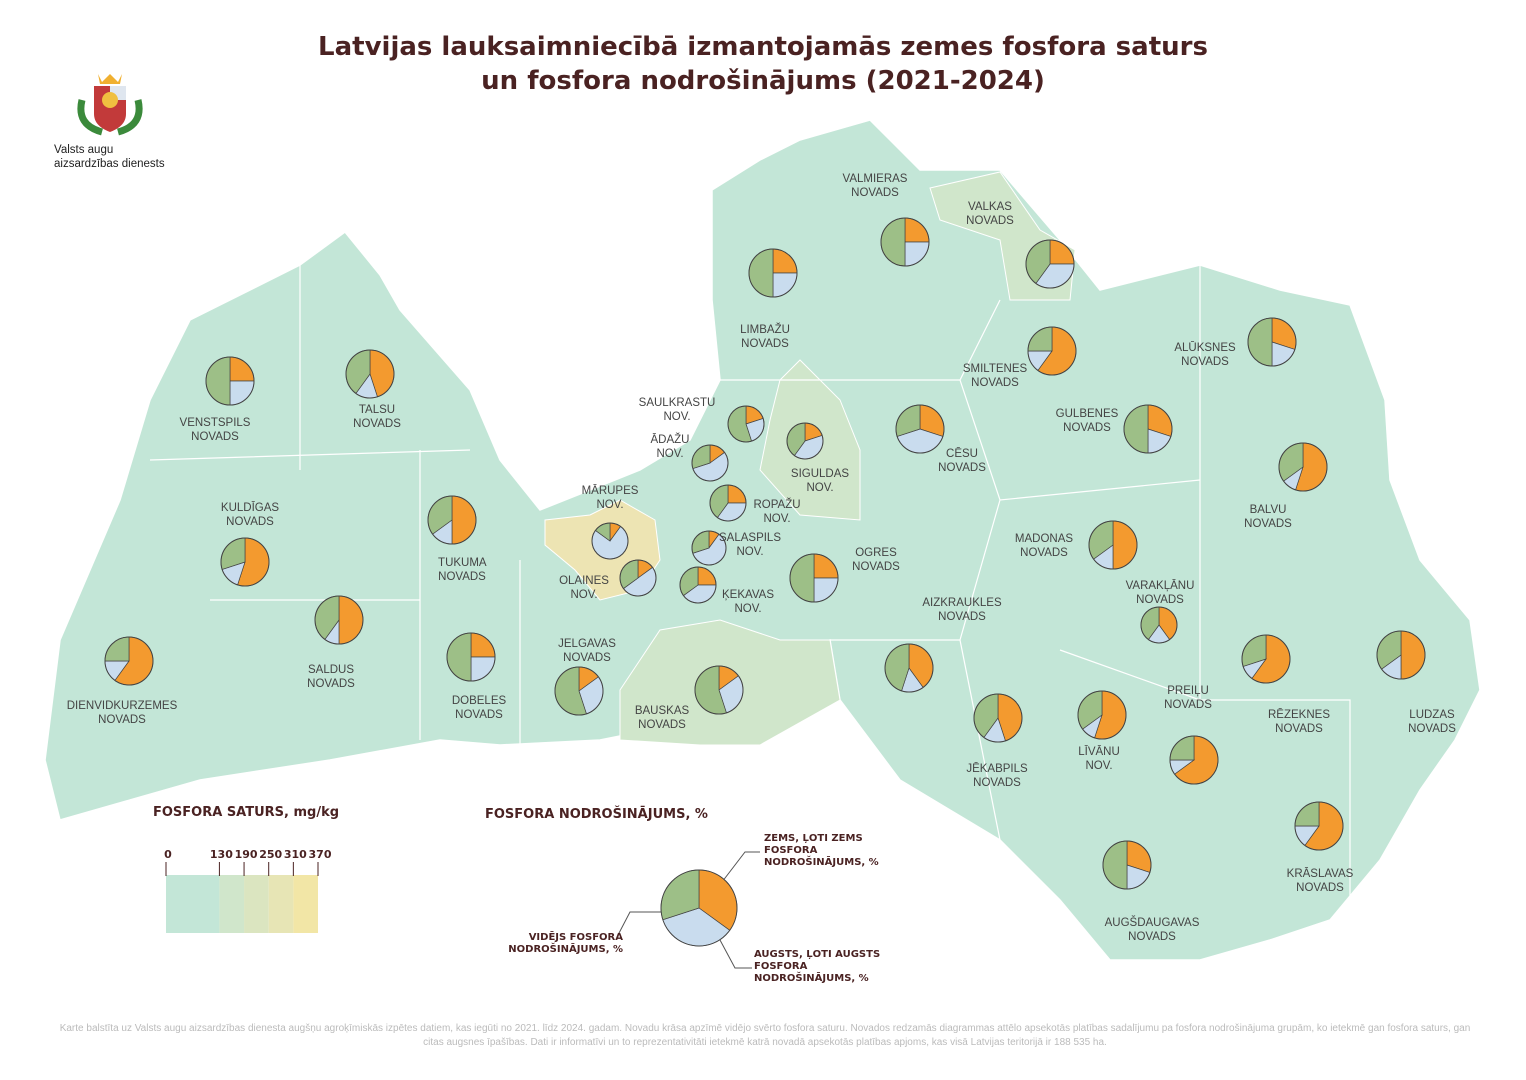 The width and height of the screenshot is (1526, 1080). What do you see at coordinates (320, 854) in the screenshot?
I see `scale-label: 370` at bounding box center [320, 854].